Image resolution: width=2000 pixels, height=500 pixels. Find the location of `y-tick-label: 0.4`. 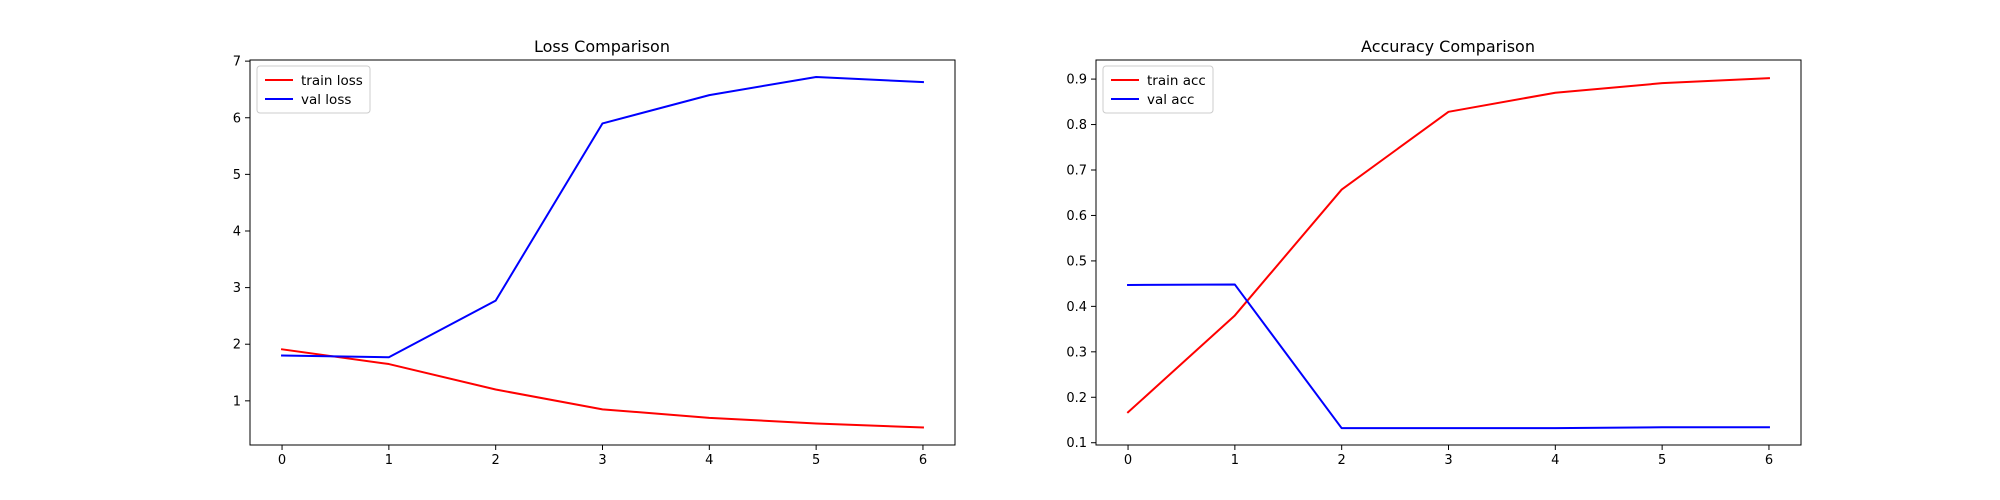

y-tick-label: 0.4 is located at coordinates (1076, 307).